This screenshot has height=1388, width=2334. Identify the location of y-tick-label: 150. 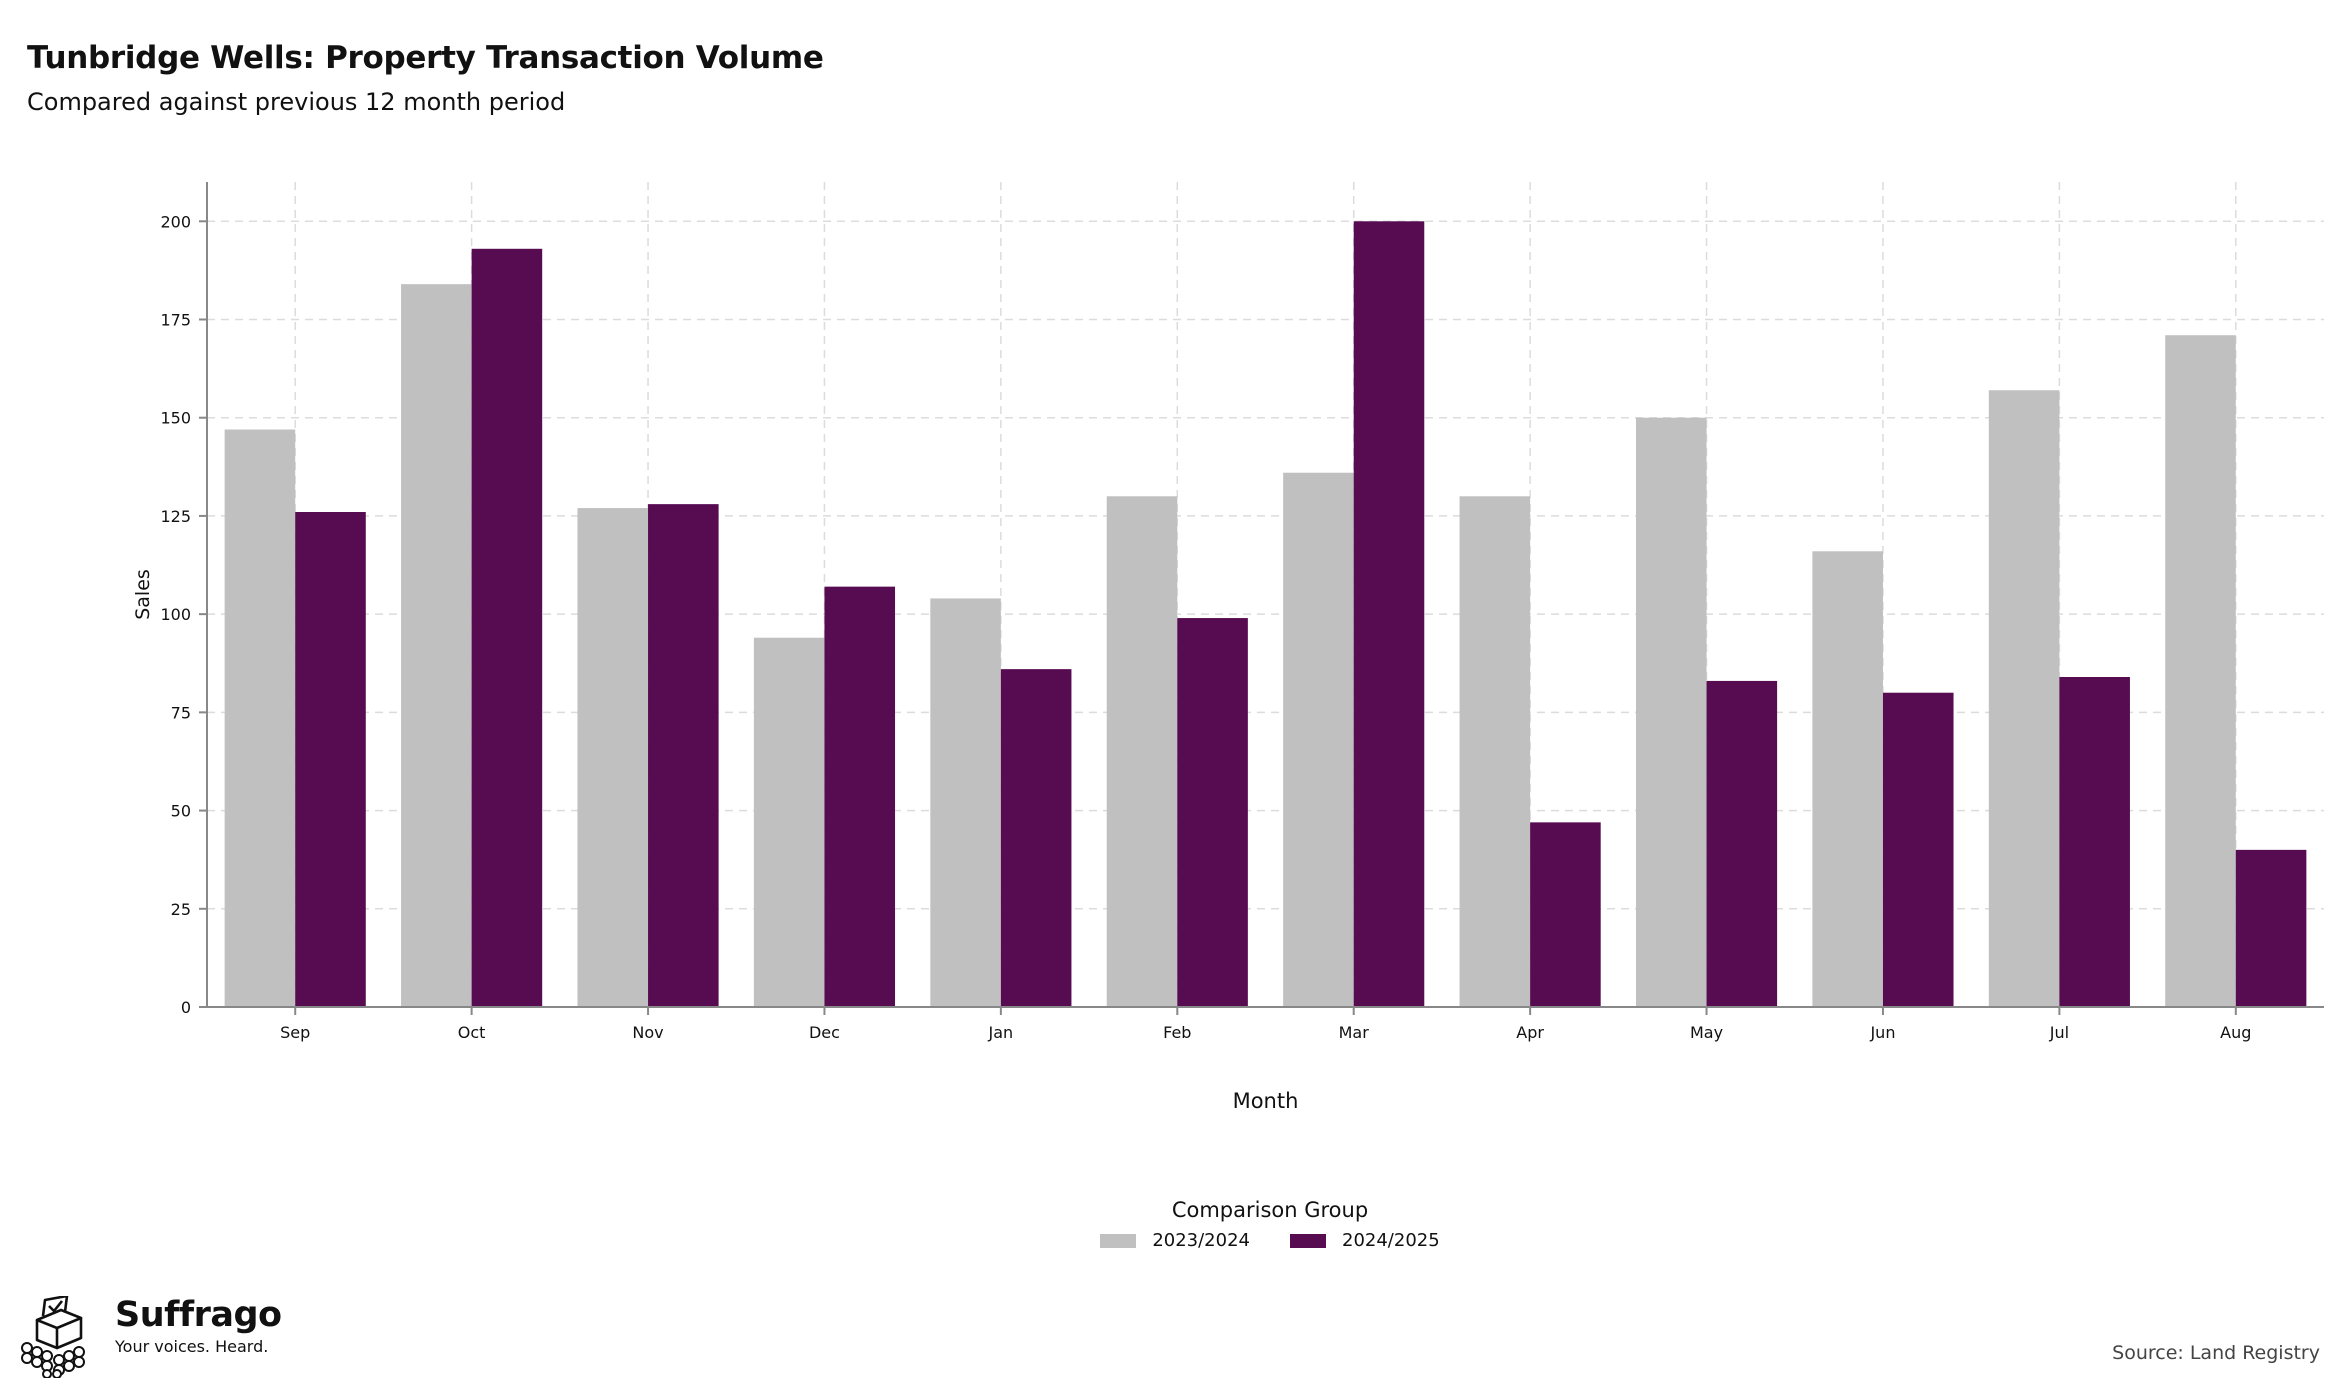
(175, 418).